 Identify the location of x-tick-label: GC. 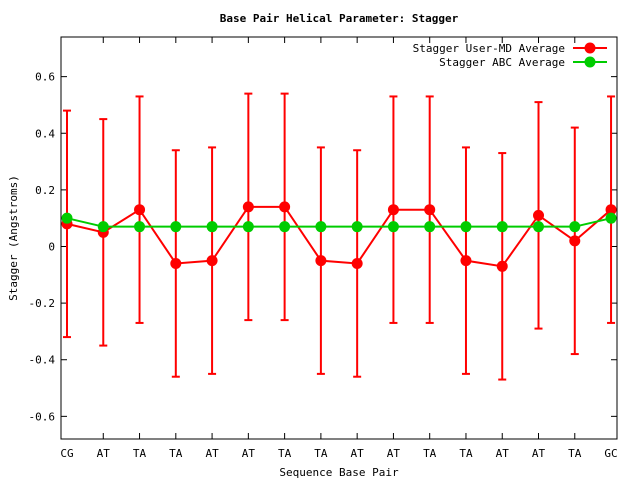
(610, 453).